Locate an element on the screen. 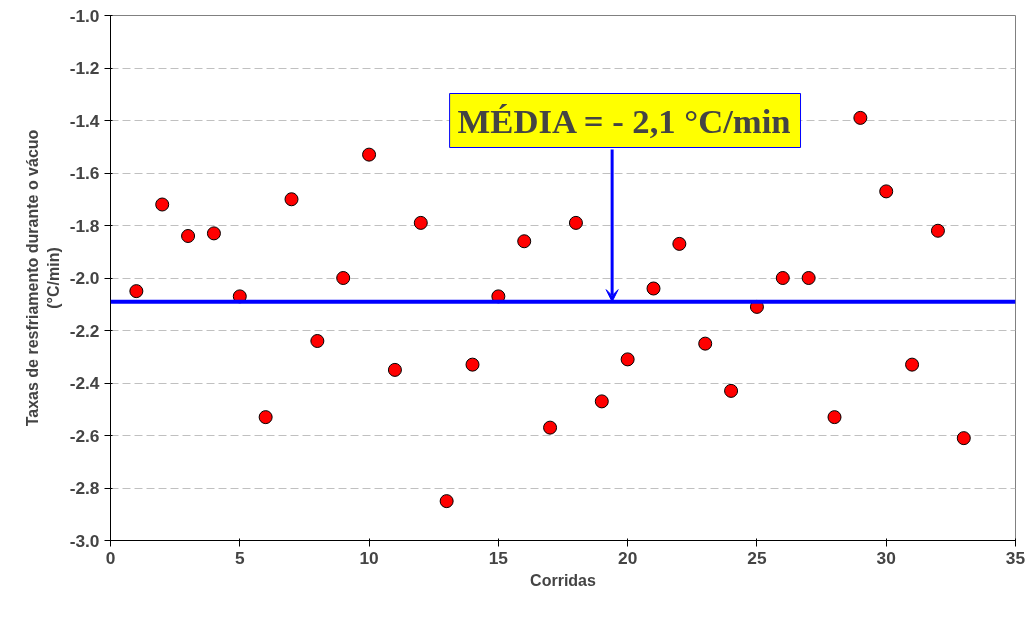  x-tick-label: 15 is located at coordinates (498, 557).